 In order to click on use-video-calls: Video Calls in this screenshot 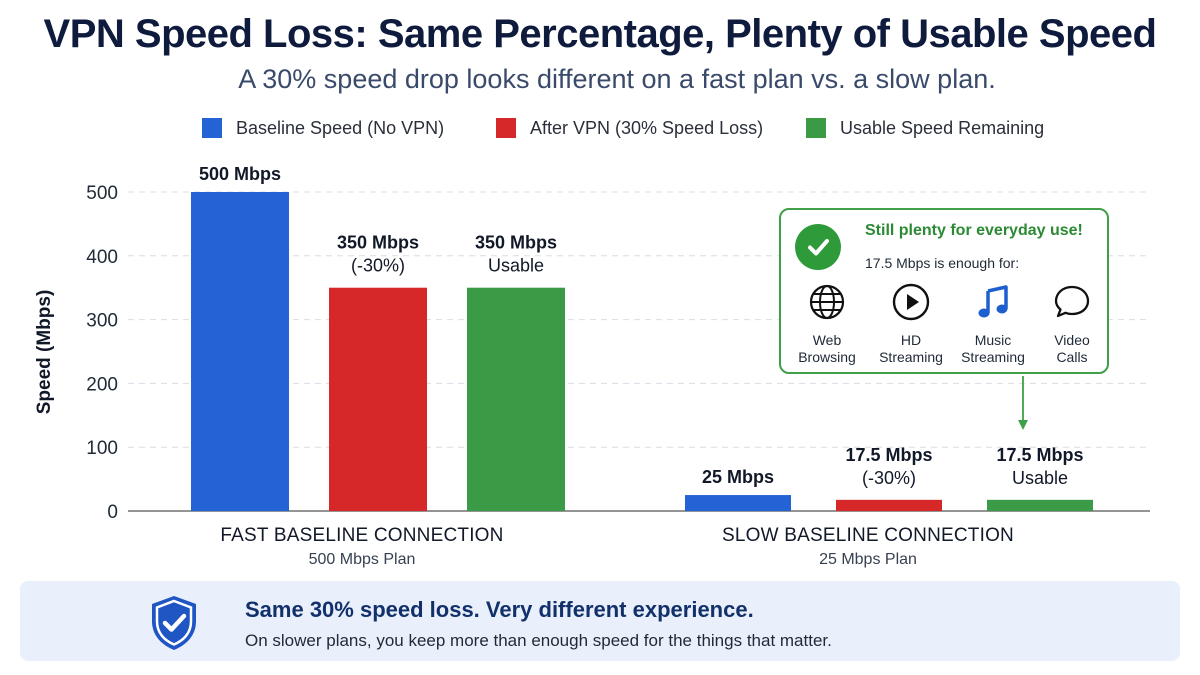, I will do `click(1072, 324)`.